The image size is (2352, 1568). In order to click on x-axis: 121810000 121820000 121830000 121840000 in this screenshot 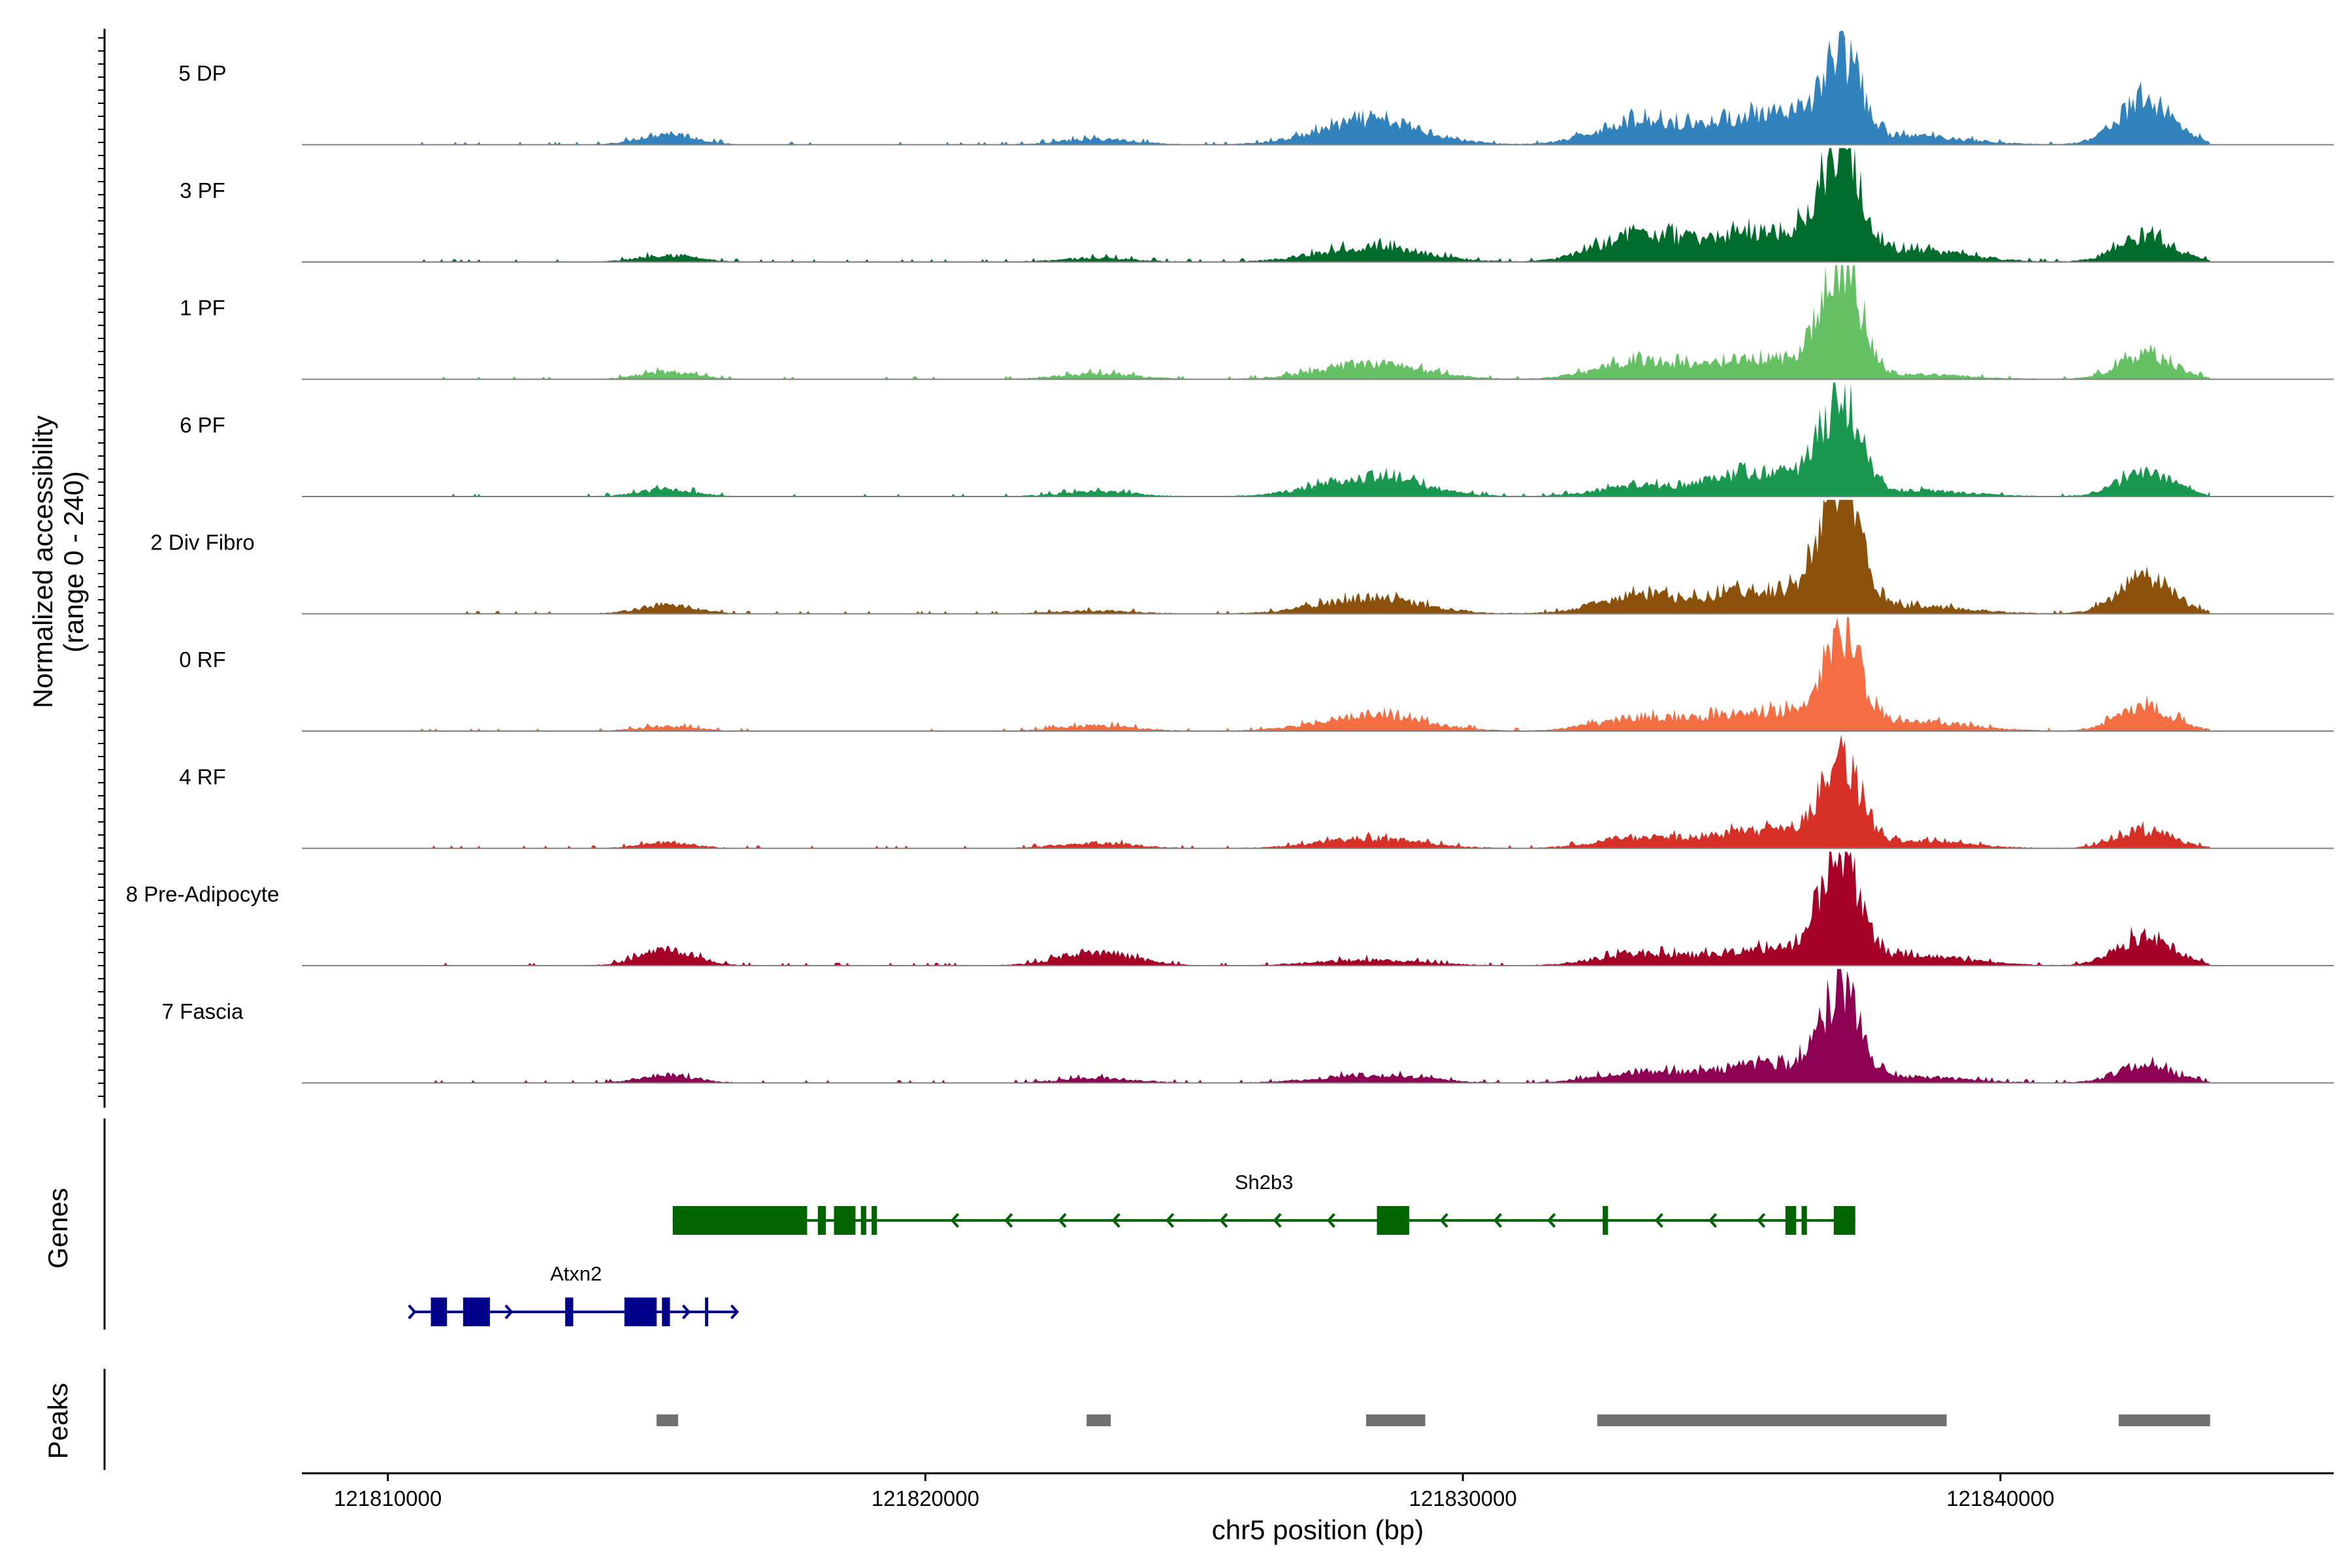, I will do `click(1318, 1491)`.